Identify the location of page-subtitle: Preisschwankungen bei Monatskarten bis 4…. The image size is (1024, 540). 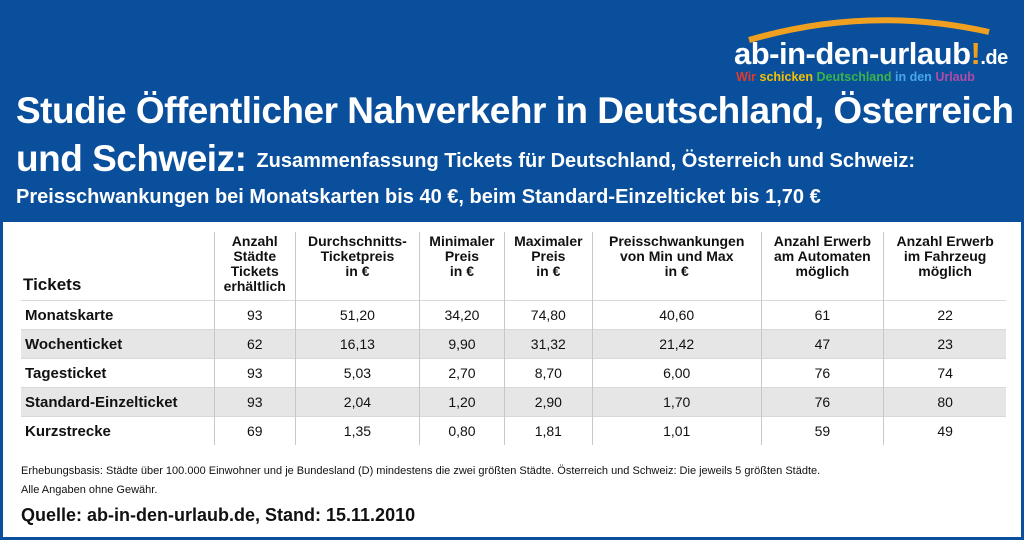
(418, 197).